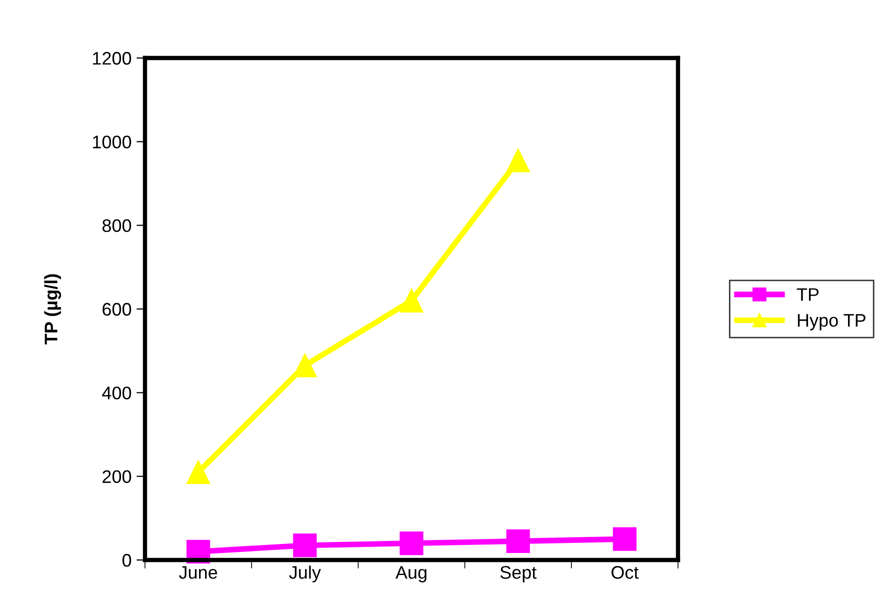 This screenshot has height=599, width=884. Describe the element at coordinates (112, 58) in the screenshot. I see `y-tick-label: 1200` at that location.